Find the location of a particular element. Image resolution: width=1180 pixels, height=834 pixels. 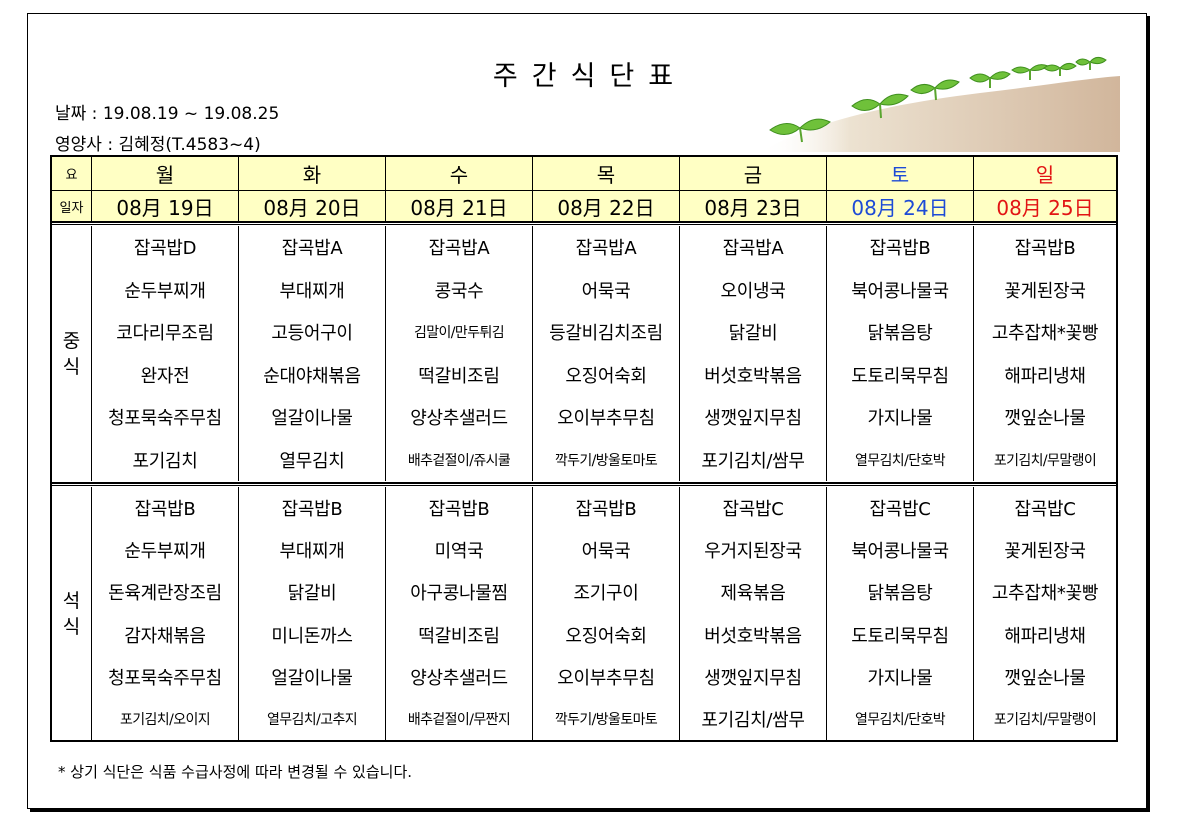

date-range: 날짜 : 19.08.19 ~ 19.08.25 is located at coordinates (167, 114).